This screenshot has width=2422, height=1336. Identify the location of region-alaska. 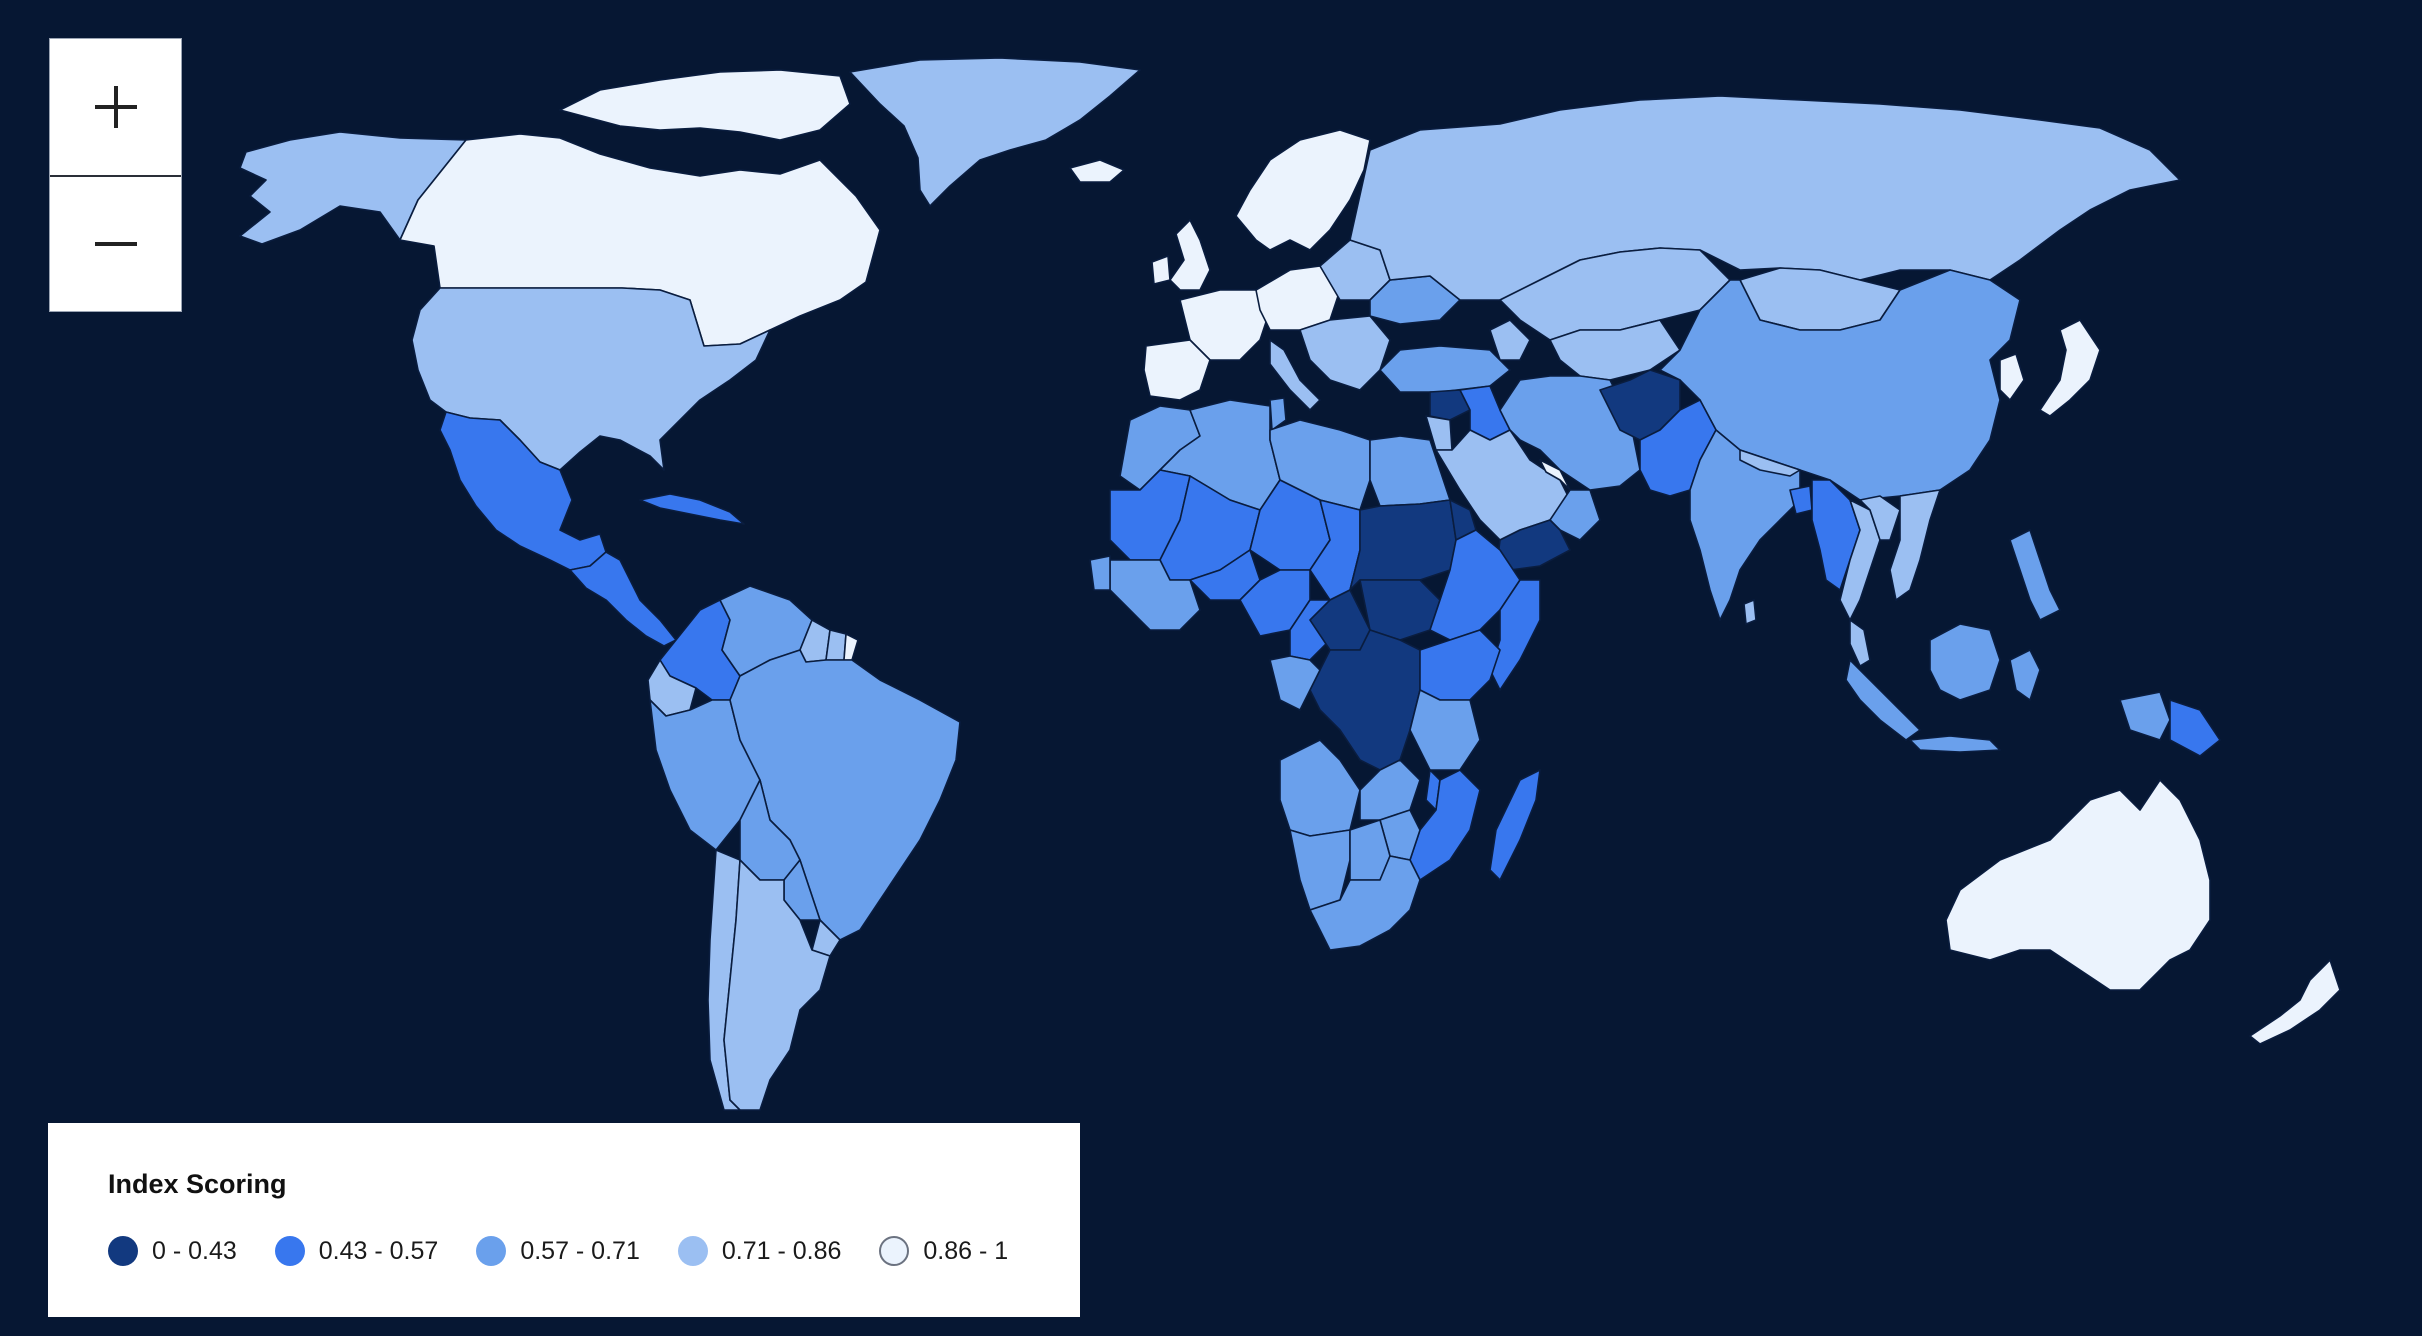
(353, 188).